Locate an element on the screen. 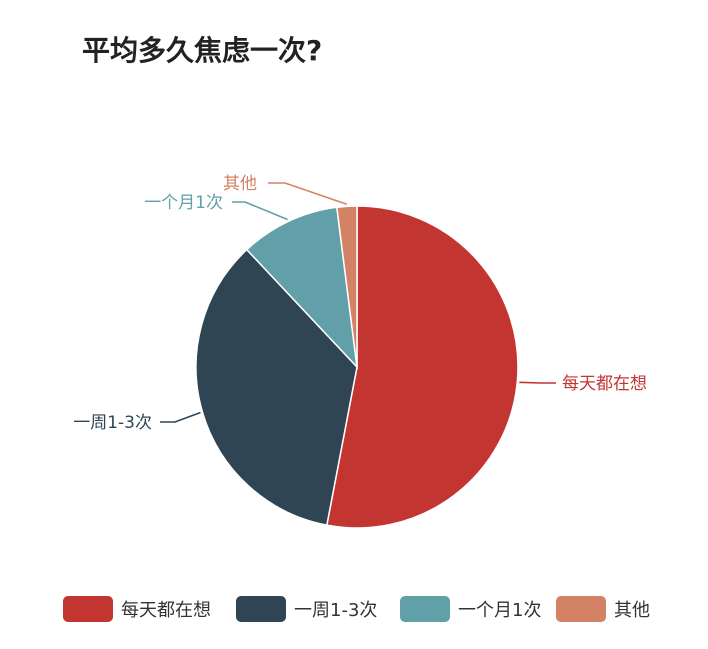 This screenshot has width=708, height=649. callout-label-3: 一个月1次 is located at coordinates (183, 203).